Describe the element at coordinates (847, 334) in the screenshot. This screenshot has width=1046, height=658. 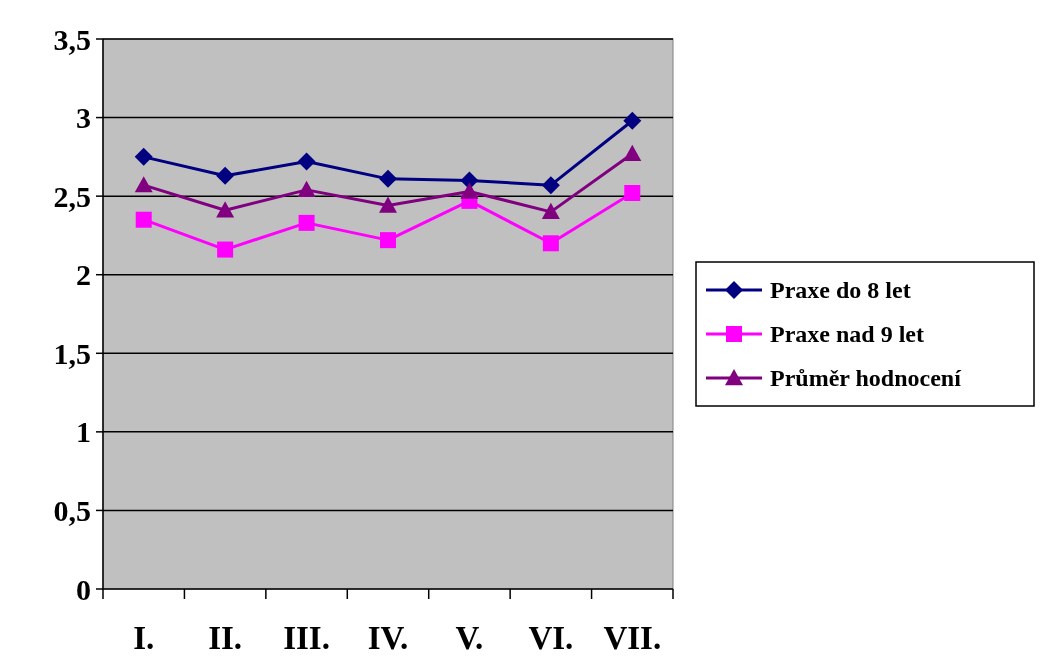
I see `legend-label: Praxe nad 9 let` at that location.